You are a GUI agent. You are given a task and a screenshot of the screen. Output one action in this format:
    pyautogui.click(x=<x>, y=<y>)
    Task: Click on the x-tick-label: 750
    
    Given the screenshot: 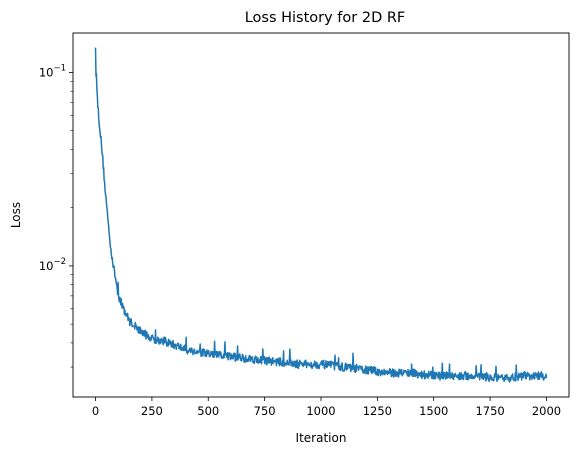 What is the action you would take?
    pyautogui.click(x=265, y=411)
    